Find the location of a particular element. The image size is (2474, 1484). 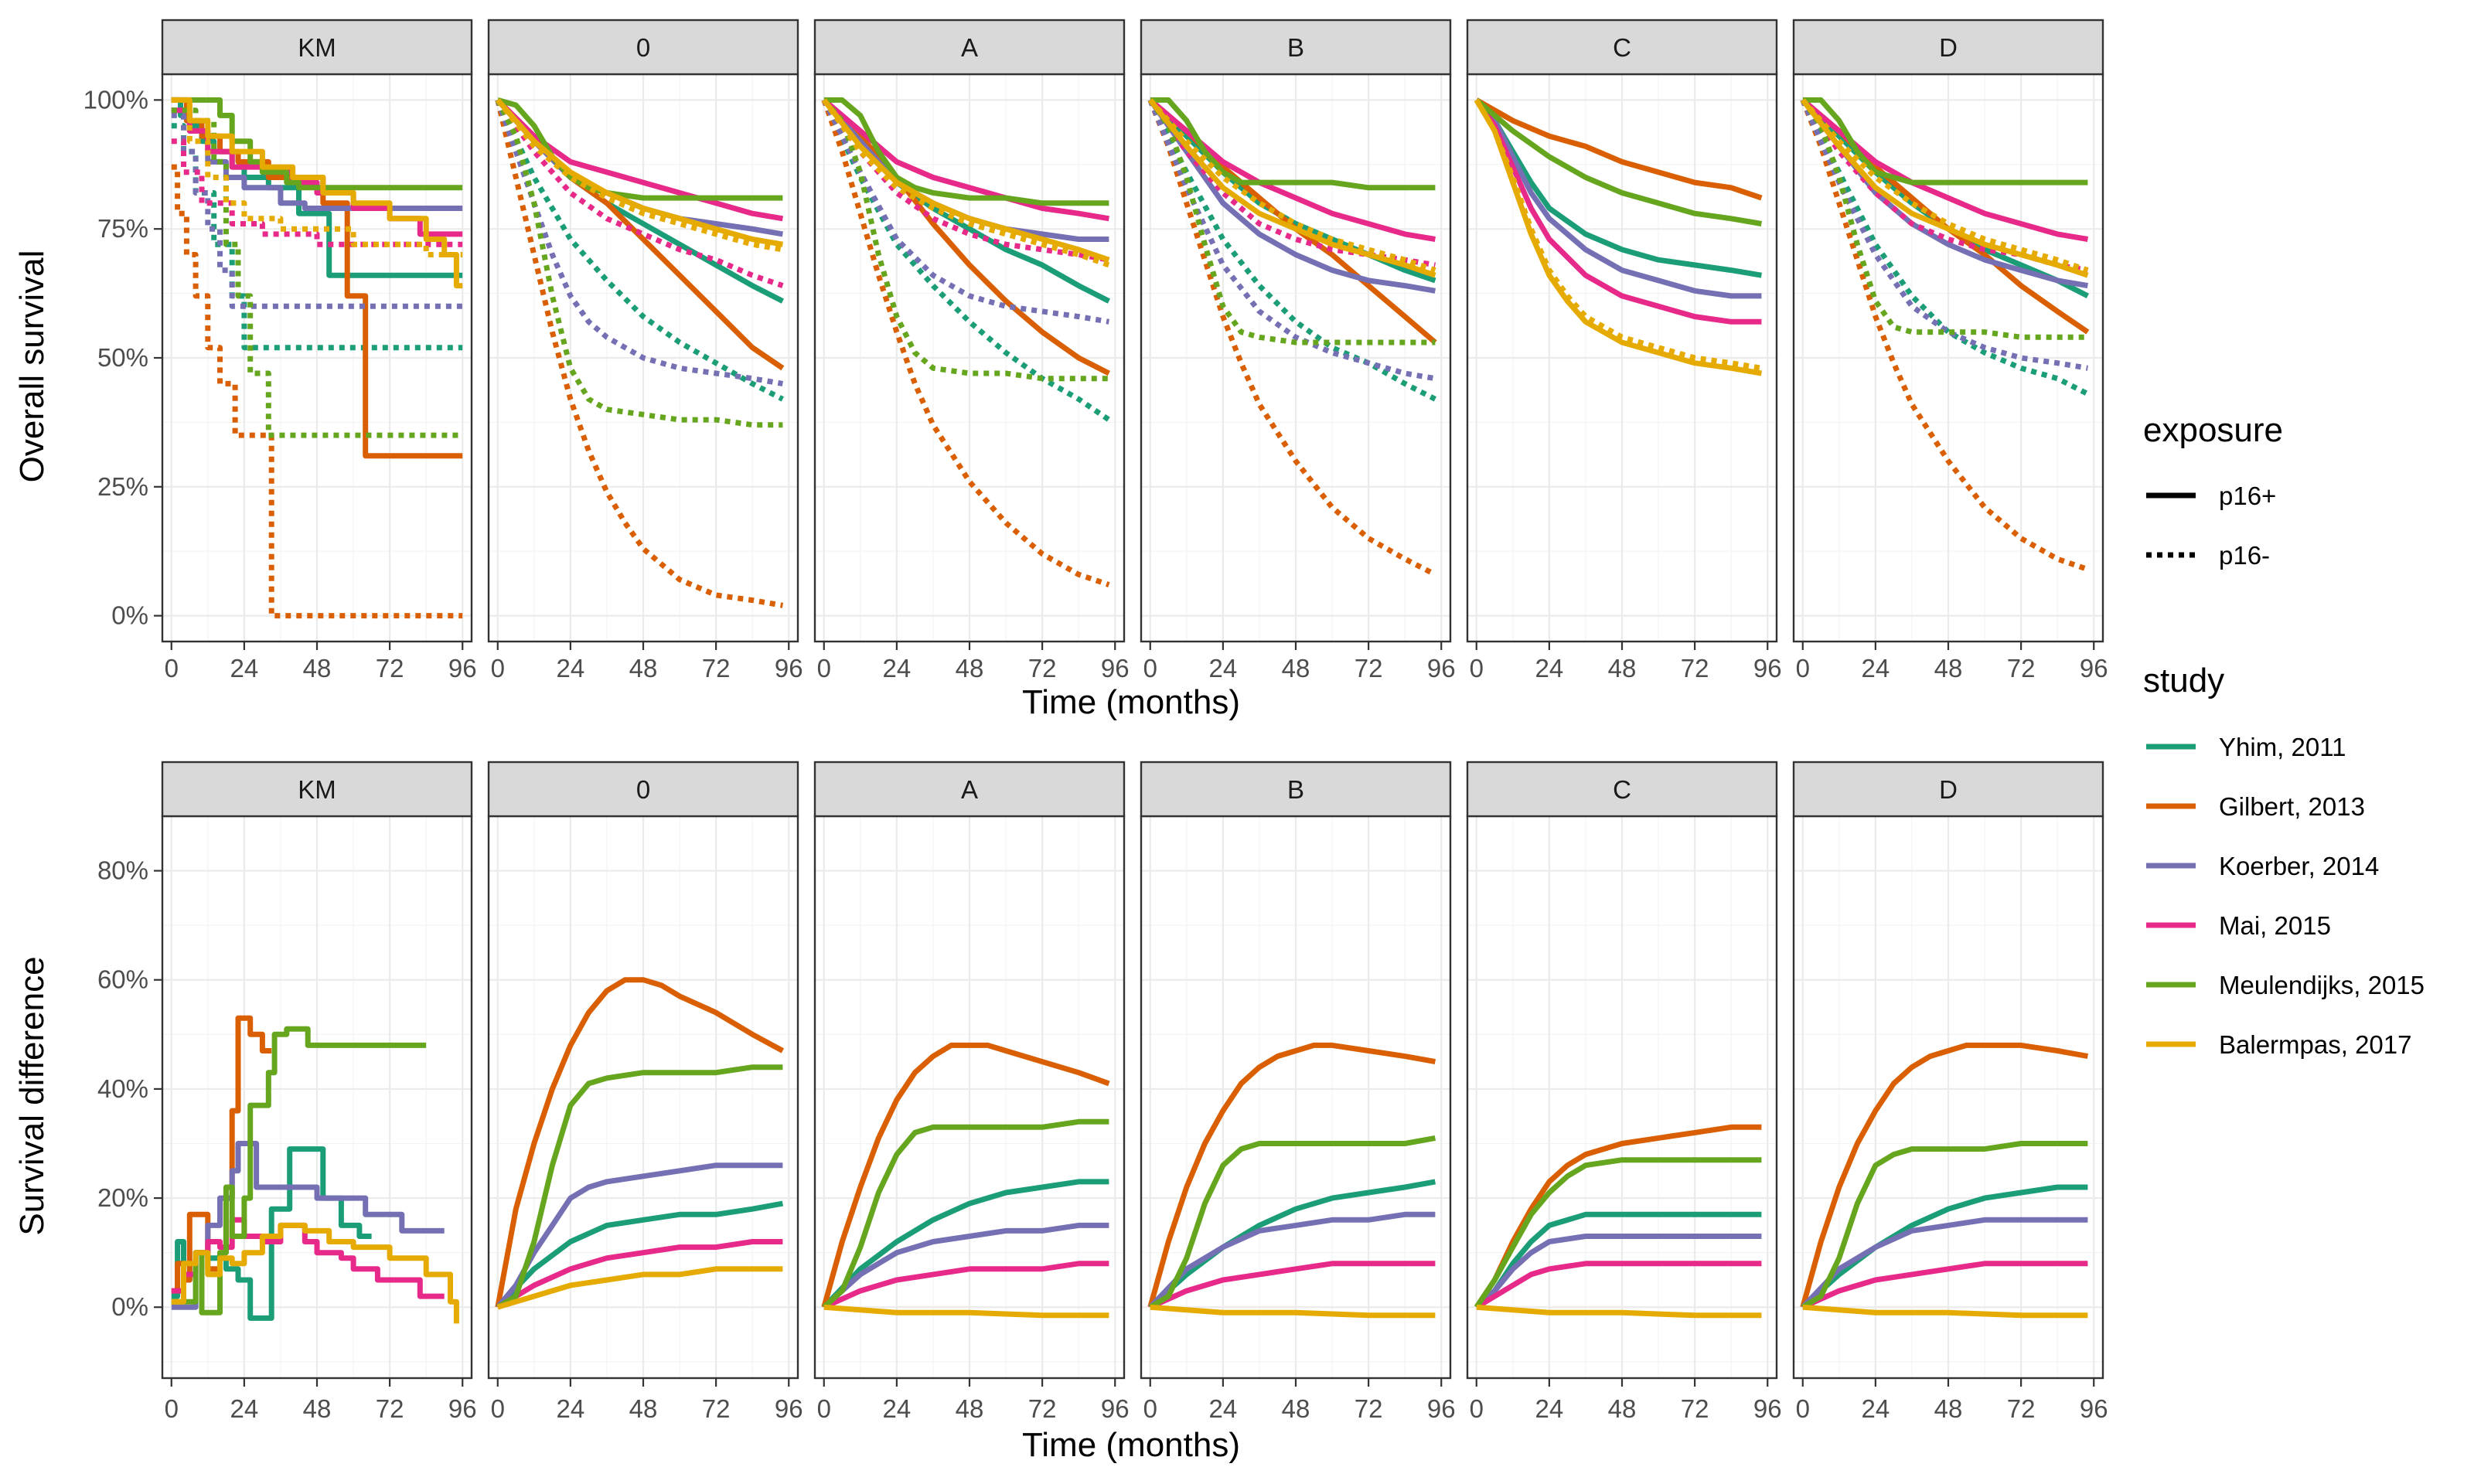

series-mai-2015-p16-plus is located at coordinates (1618, 211).